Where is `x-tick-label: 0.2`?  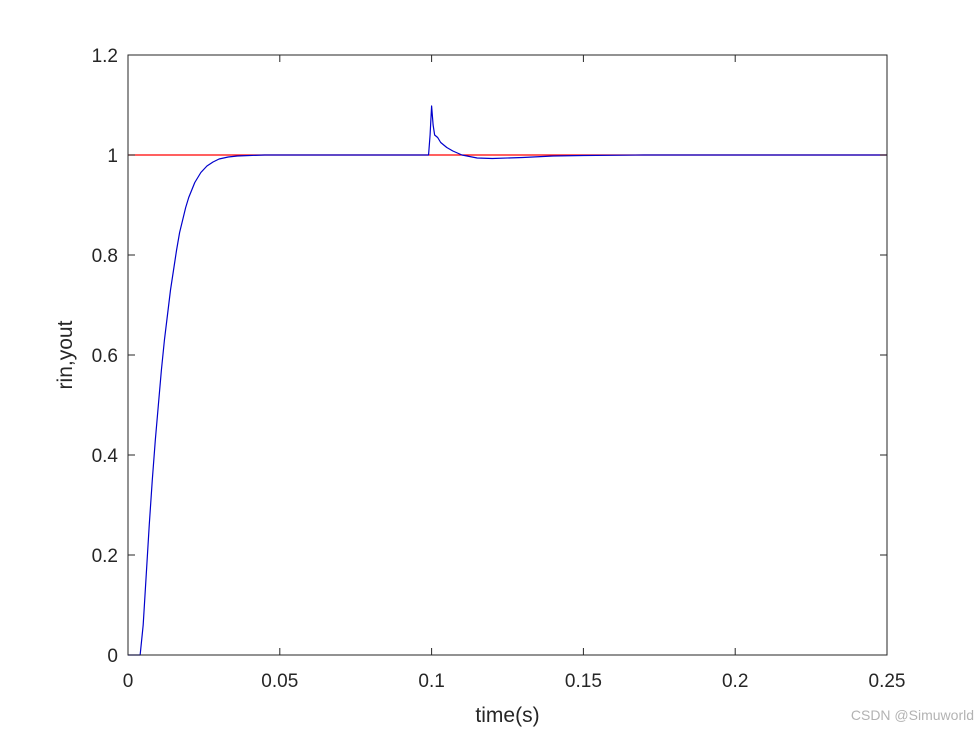 x-tick-label: 0.2 is located at coordinates (735, 681).